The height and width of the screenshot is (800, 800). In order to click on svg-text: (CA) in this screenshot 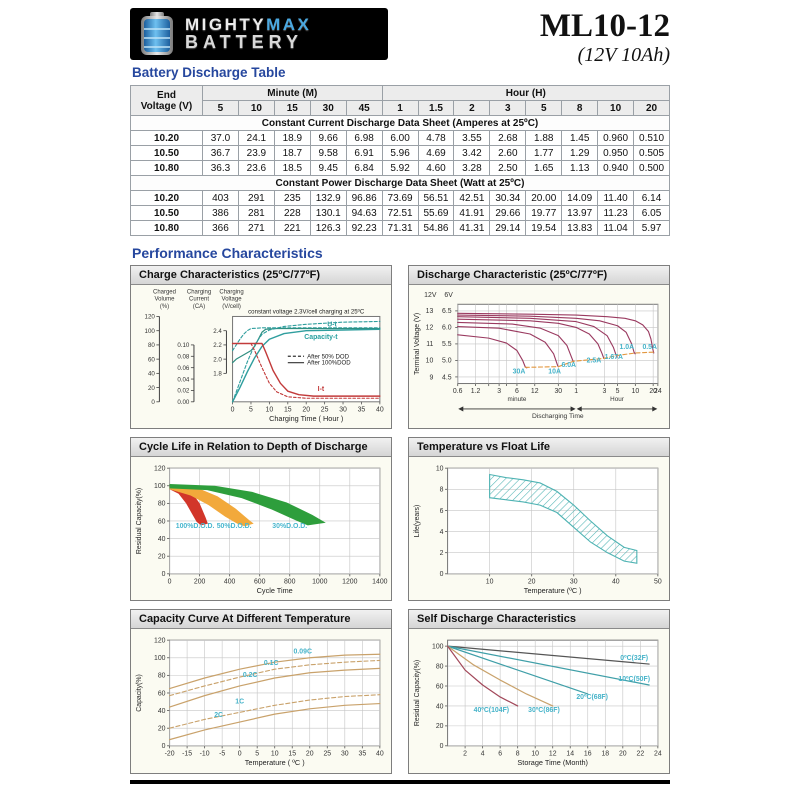, I will do `click(199, 307)`.